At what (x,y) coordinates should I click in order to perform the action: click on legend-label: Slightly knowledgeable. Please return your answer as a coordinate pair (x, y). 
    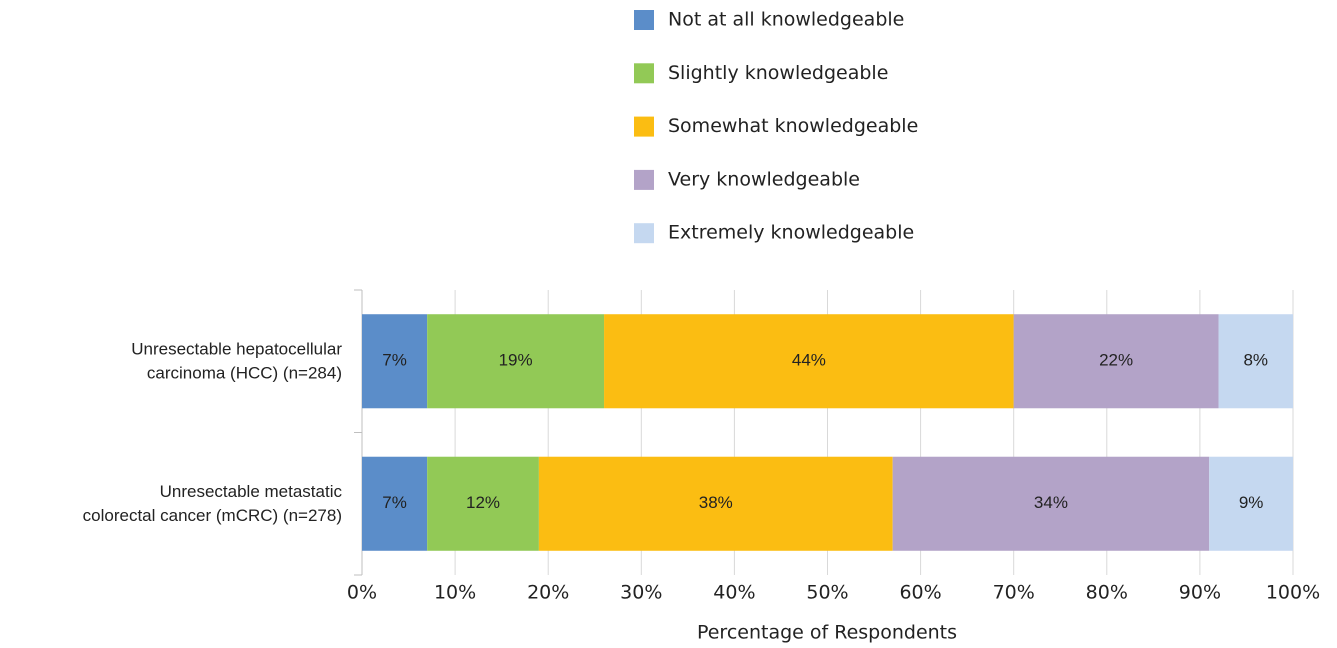
    Looking at the image, I should click on (778, 73).